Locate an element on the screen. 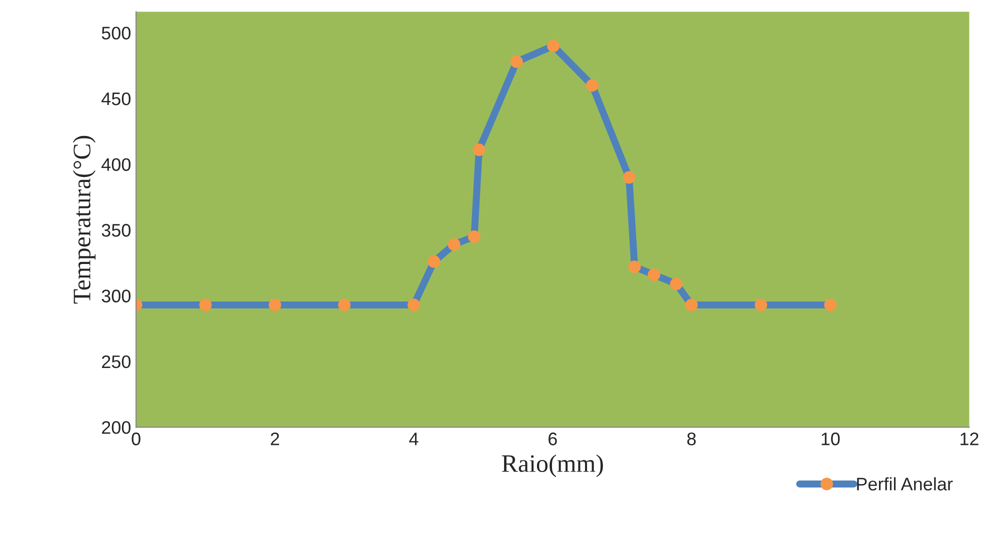 The width and height of the screenshot is (986, 534). x-tick-label: 6 is located at coordinates (552, 439).